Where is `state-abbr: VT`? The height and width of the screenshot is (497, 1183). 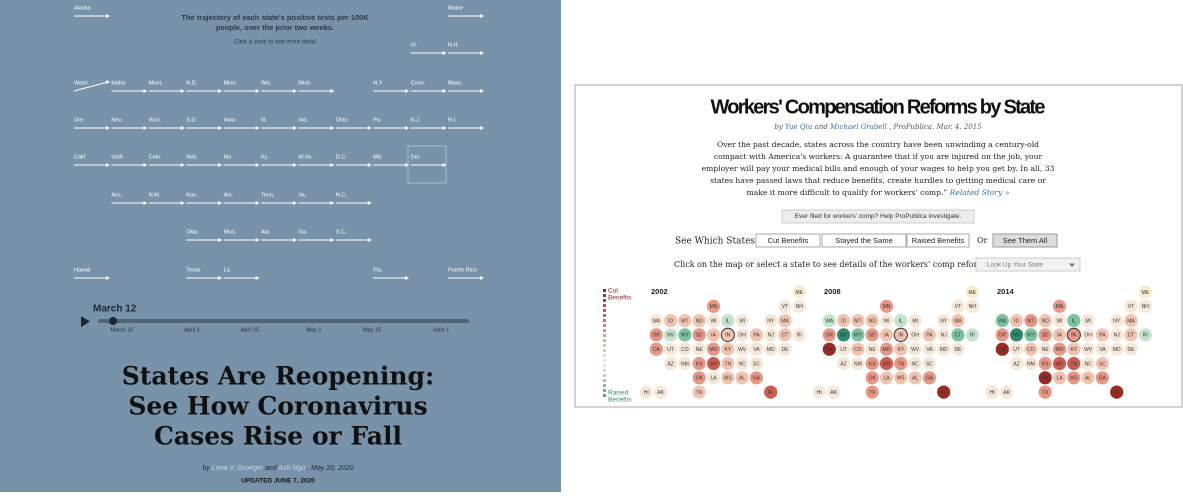
state-abbr: VT is located at coordinates (958, 307).